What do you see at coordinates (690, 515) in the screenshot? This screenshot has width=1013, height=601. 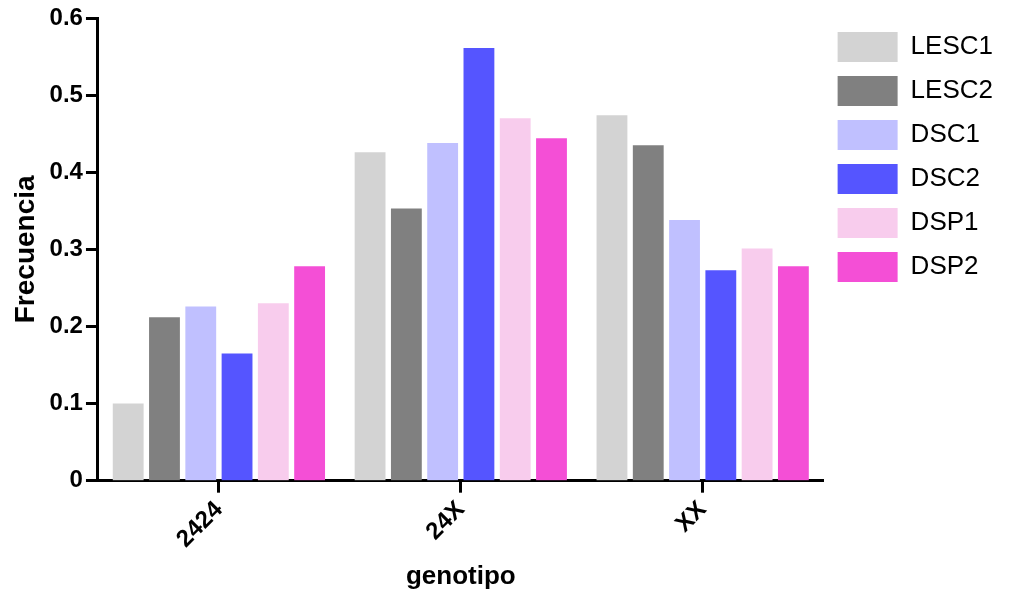 I see `x-tick-label: XX` at bounding box center [690, 515].